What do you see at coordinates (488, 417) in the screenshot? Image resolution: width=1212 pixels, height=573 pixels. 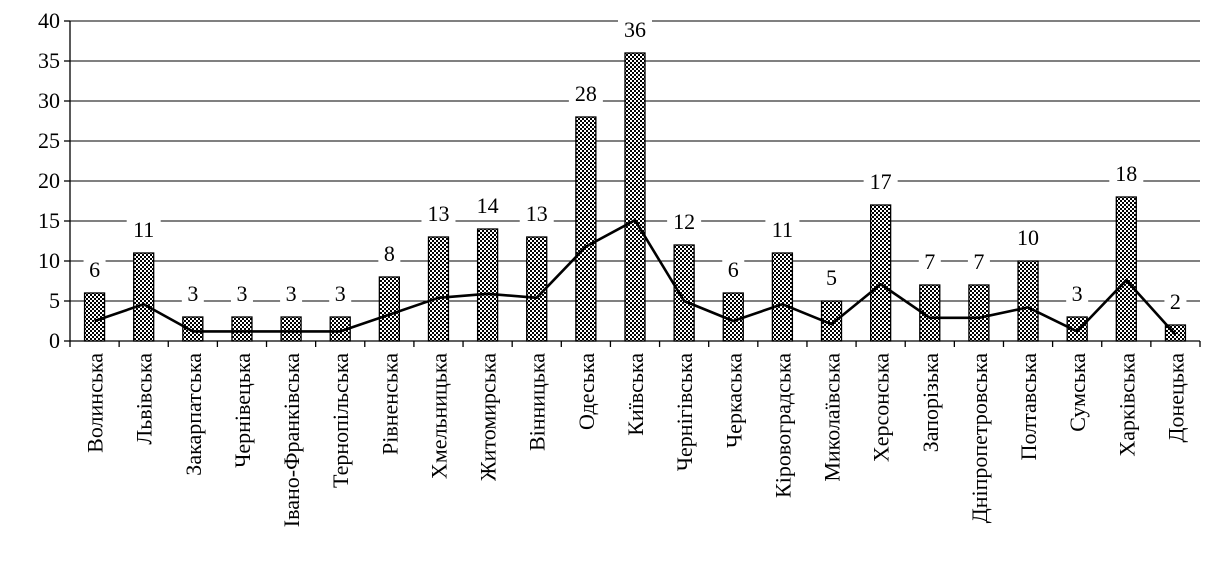 I see `category-label: Житомирська` at bounding box center [488, 417].